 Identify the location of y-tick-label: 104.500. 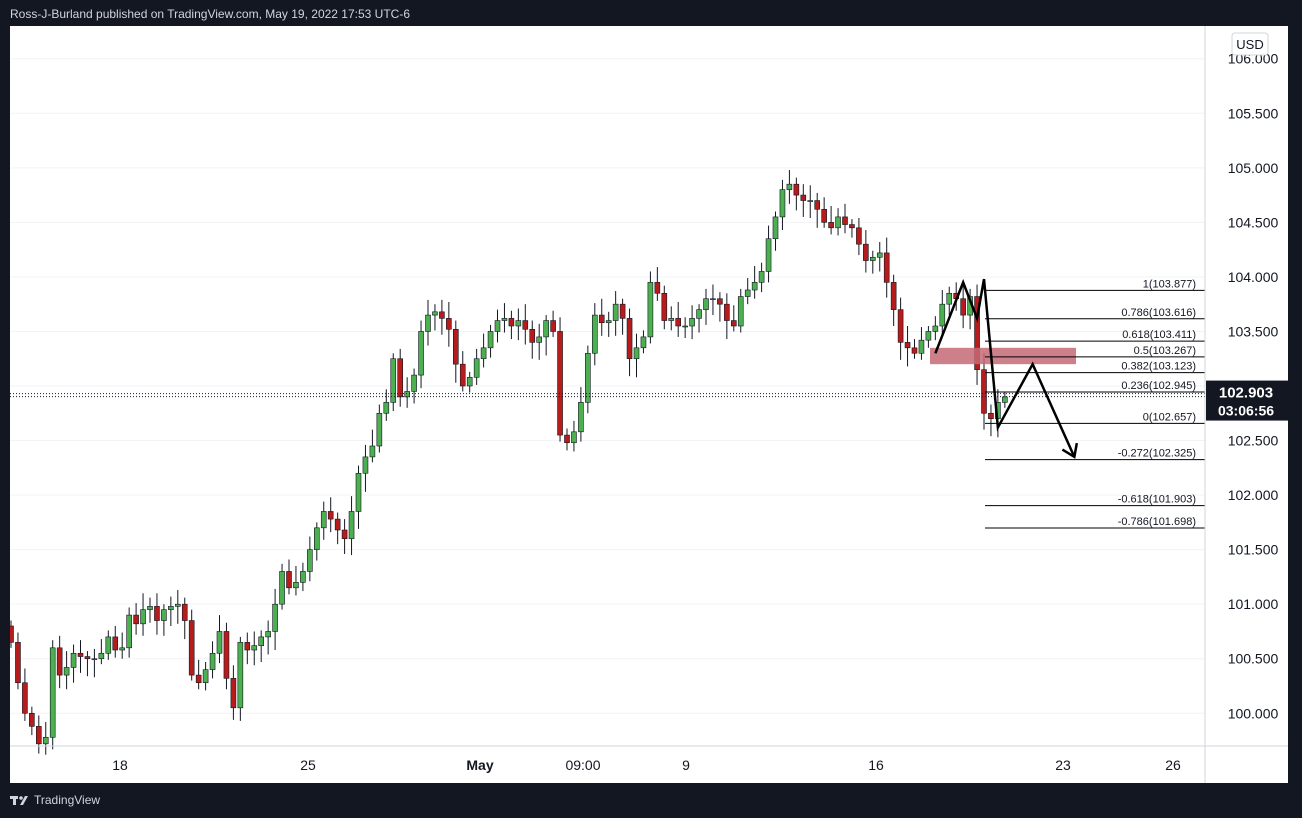
(1253, 222).